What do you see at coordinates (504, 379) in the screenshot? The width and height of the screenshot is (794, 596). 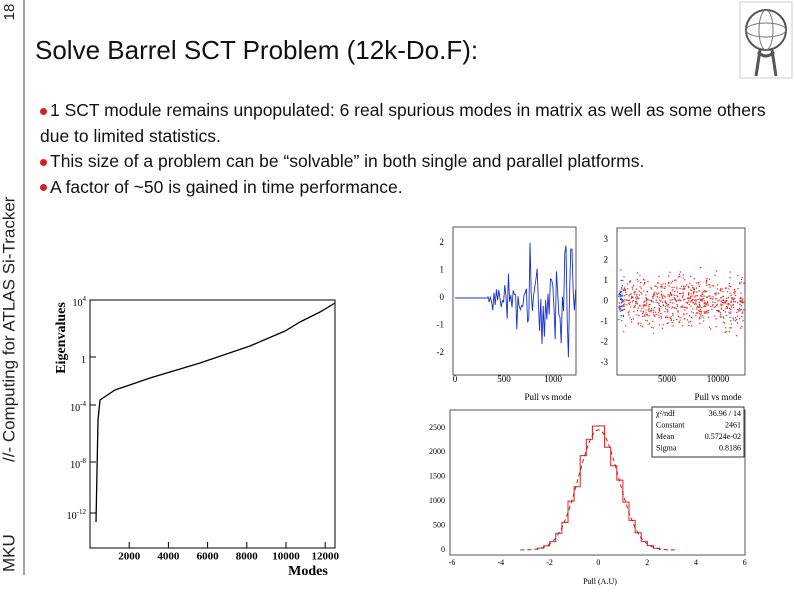 I see `x-tick-label: 500` at bounding box center [504, 379].